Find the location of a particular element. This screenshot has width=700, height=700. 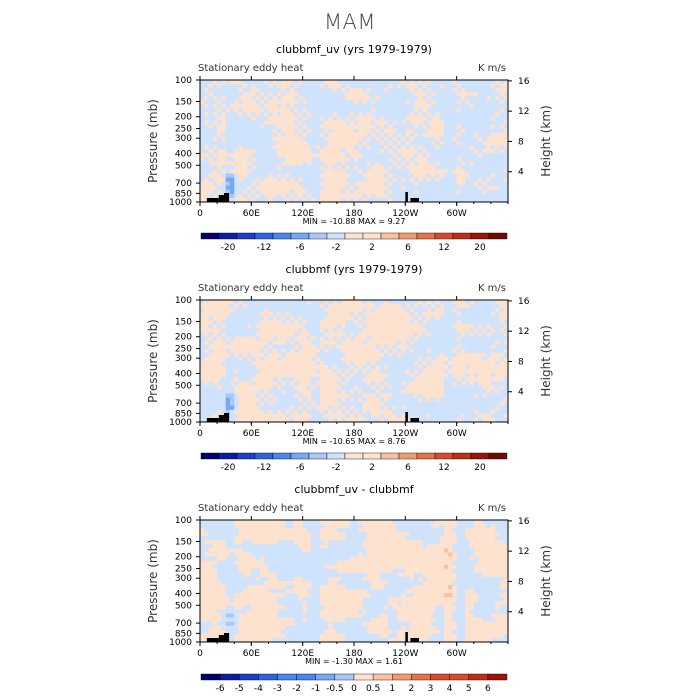

panel-title: clubbmf_uv (yrs 1979-1979) is located at coordinates (354, 49).